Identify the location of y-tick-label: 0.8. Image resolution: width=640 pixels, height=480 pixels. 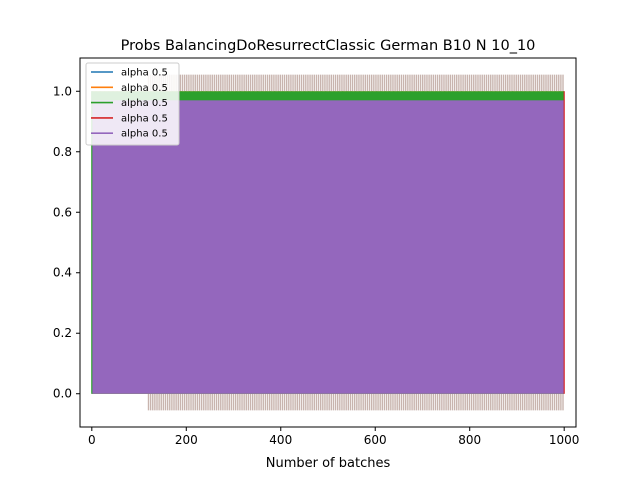
(62, 152).